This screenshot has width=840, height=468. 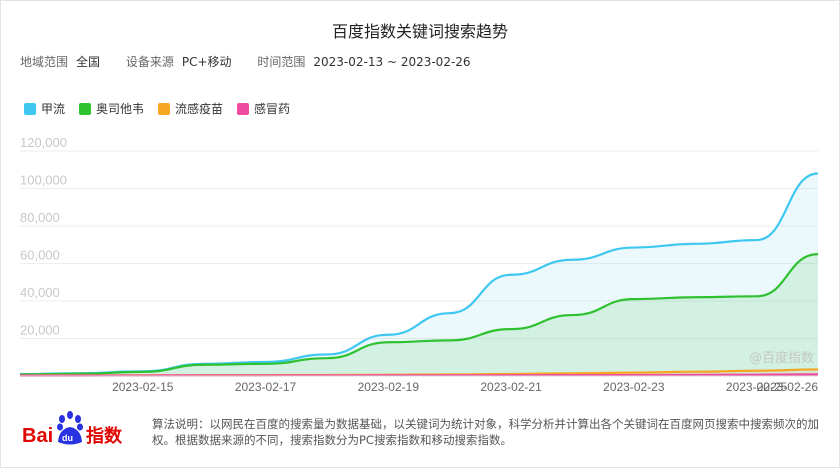 I want to click on region-label: 地域范围, so click(x=44, y=62).